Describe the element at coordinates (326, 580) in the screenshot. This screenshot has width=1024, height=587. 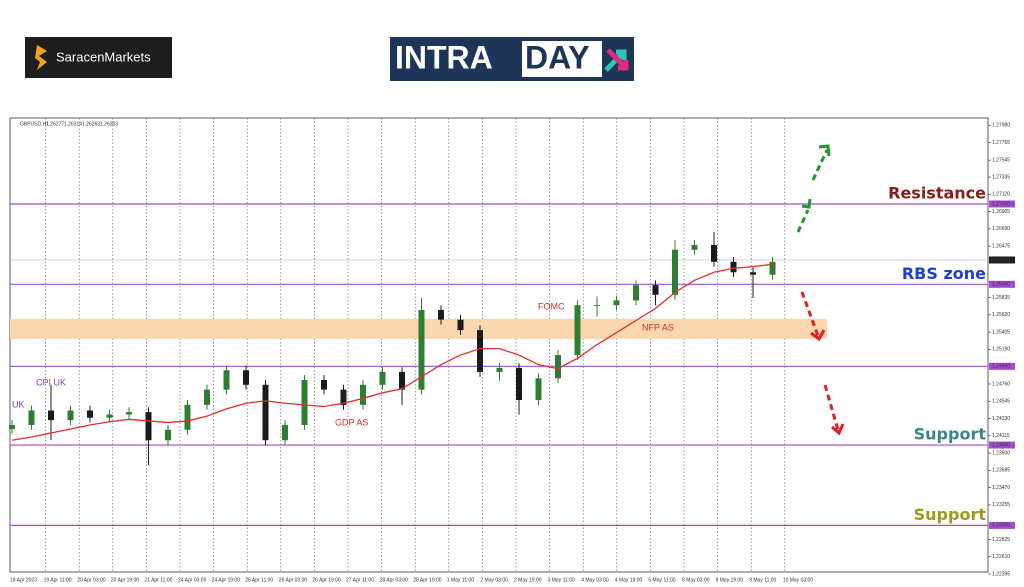
I see `x-tick-label: 26 Apr 19:00` at that location.